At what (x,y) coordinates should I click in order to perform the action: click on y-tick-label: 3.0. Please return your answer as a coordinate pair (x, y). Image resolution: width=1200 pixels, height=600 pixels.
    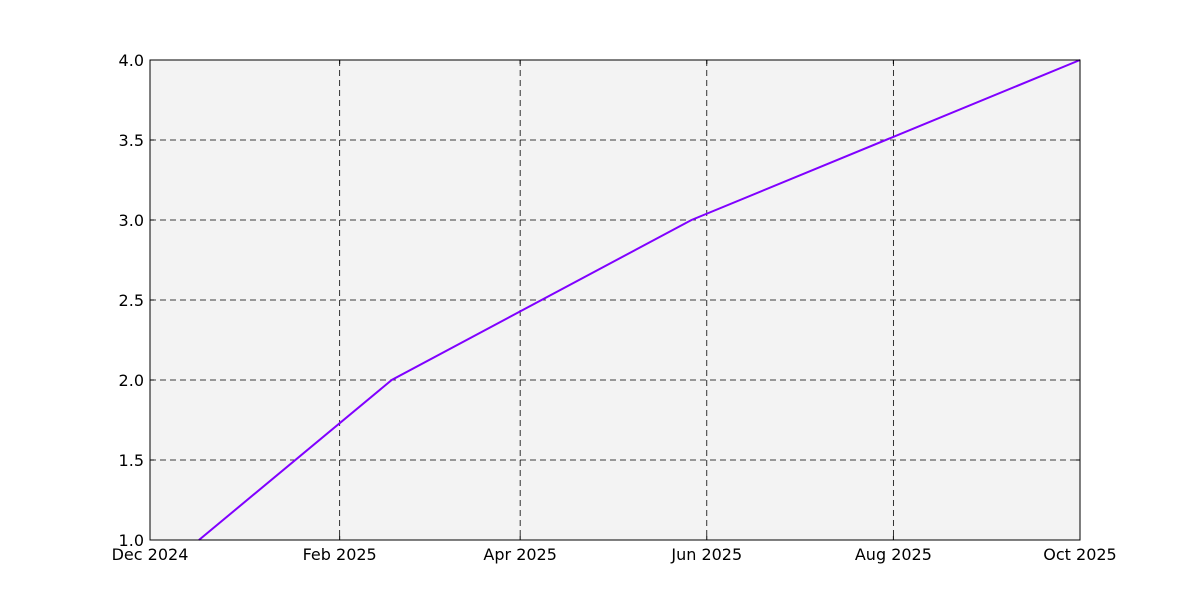
    Looking at the image, I should click on (131, 220).